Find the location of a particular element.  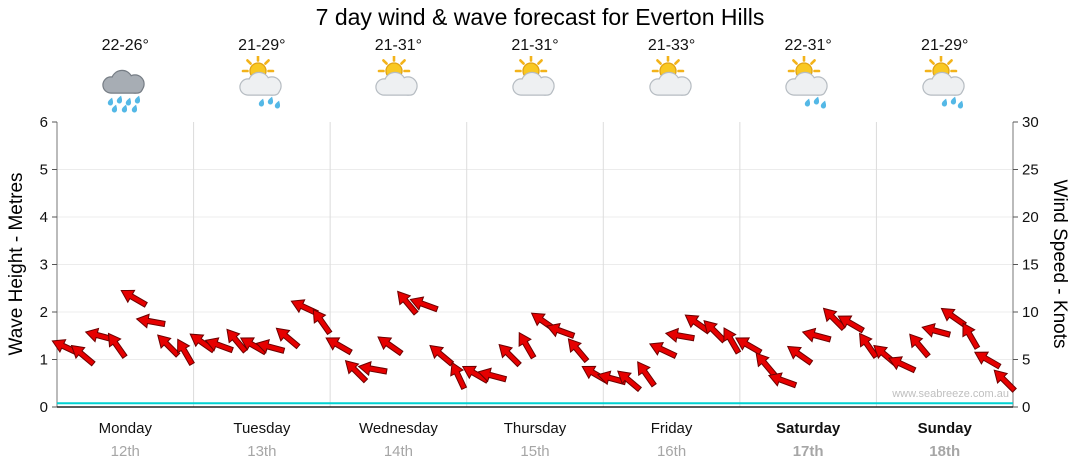

left-tick-label: 6 is located at coordinates (44, 122).